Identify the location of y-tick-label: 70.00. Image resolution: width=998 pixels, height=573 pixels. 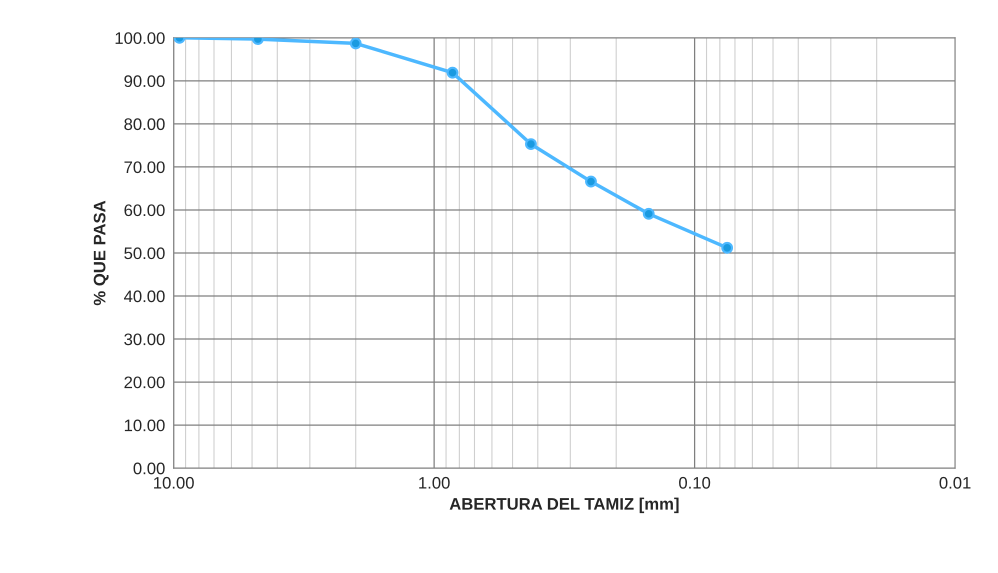
(144, 167).